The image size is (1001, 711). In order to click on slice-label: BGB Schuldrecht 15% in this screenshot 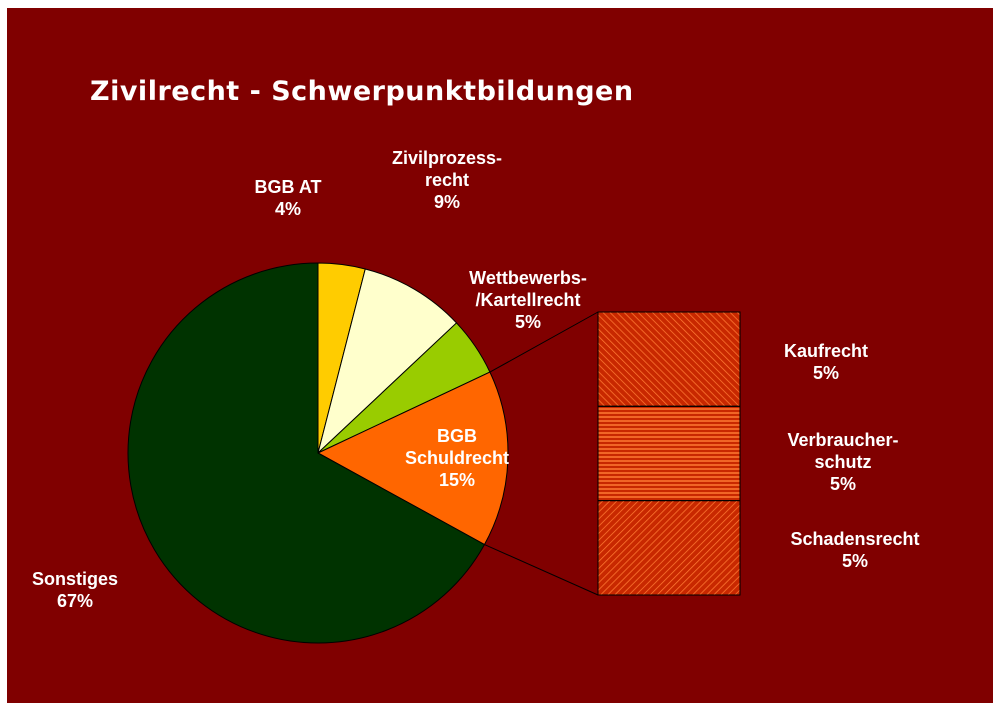, I will do `click(457, 458)`.